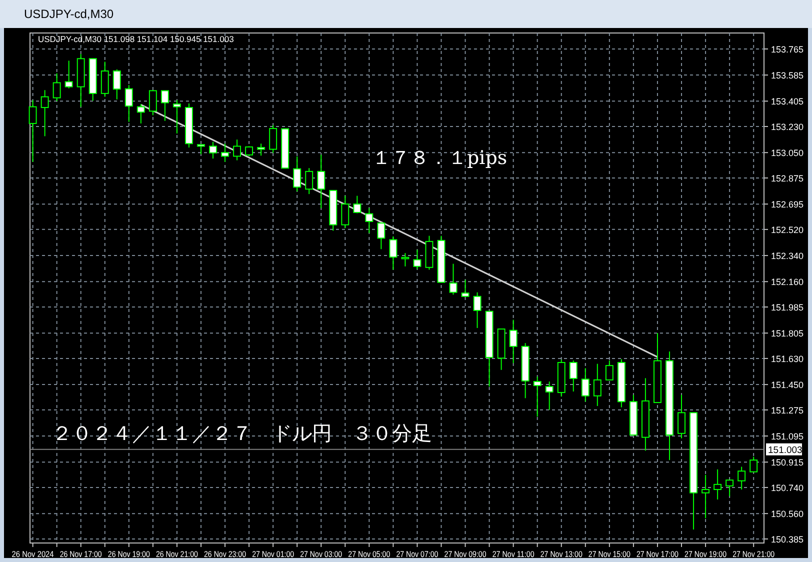 This screenshot has width=812, height=562. I want to click on y-tick-label: 153.050, so click(787, 153).